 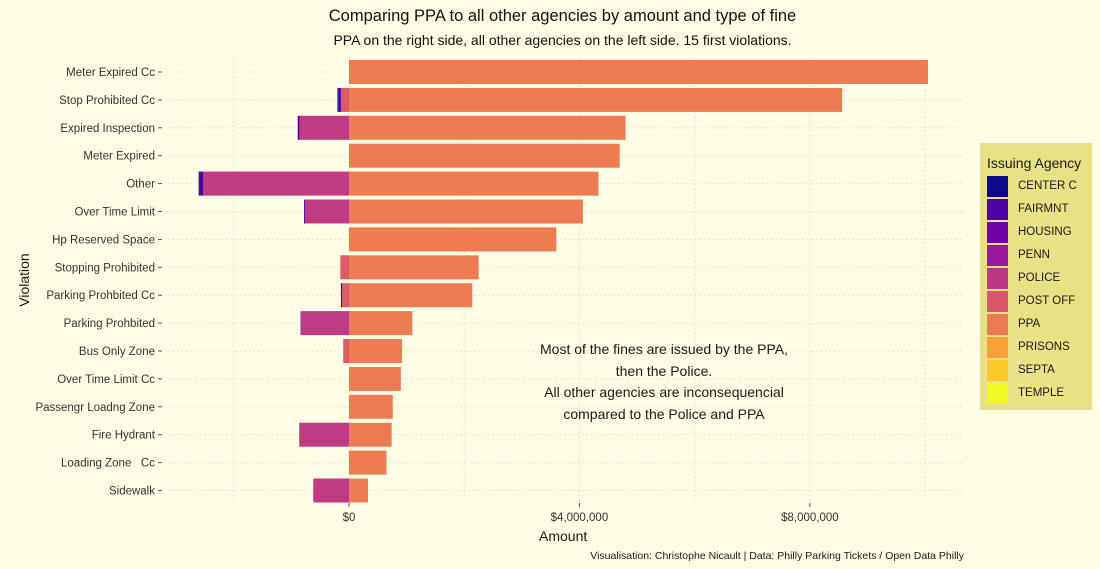 What do you see at coordinates (114, 213) in the screenshot?
I see `y-tick-label: Over Time Limit` at bounding box center [114, 213].